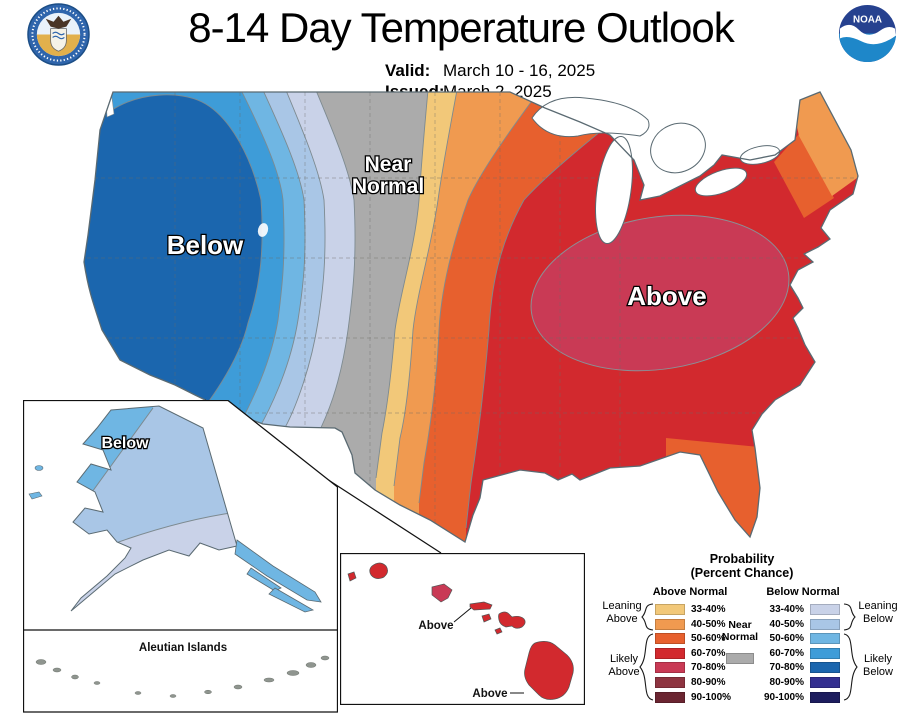 This screenshot has height=713, width=922. I want to click on valid-line: Valid: March 10 - 16, 2025, so click(490, 70).